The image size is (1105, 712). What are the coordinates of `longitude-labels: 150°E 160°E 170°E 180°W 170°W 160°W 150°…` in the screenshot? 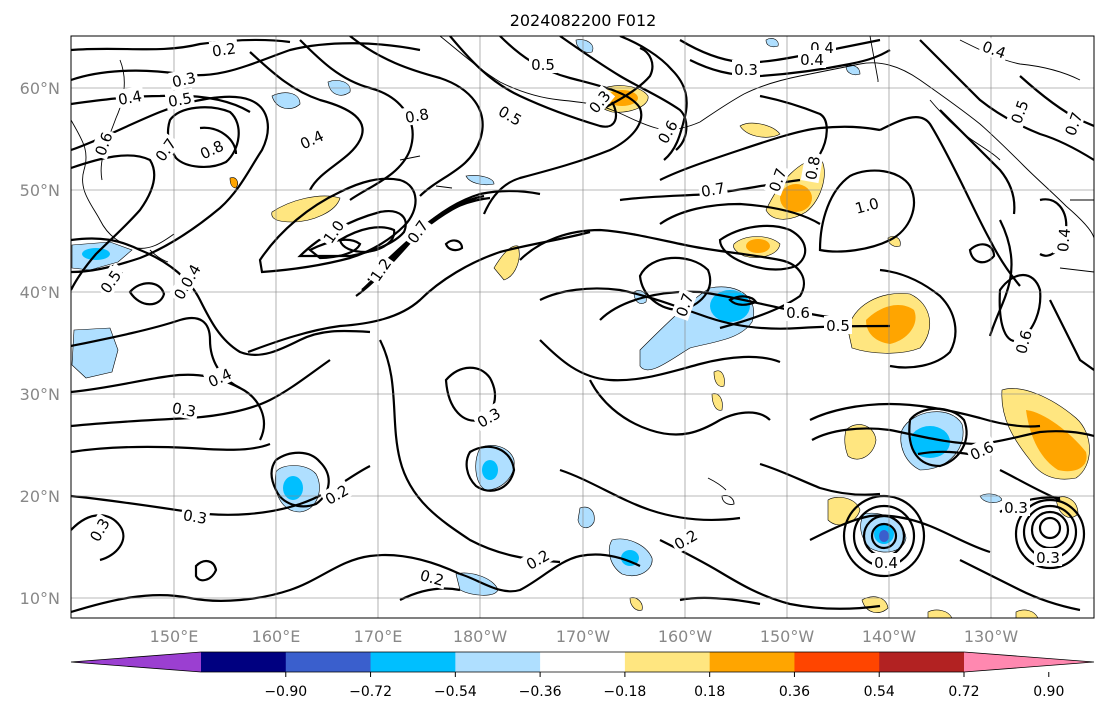 It's located at (584, 636).